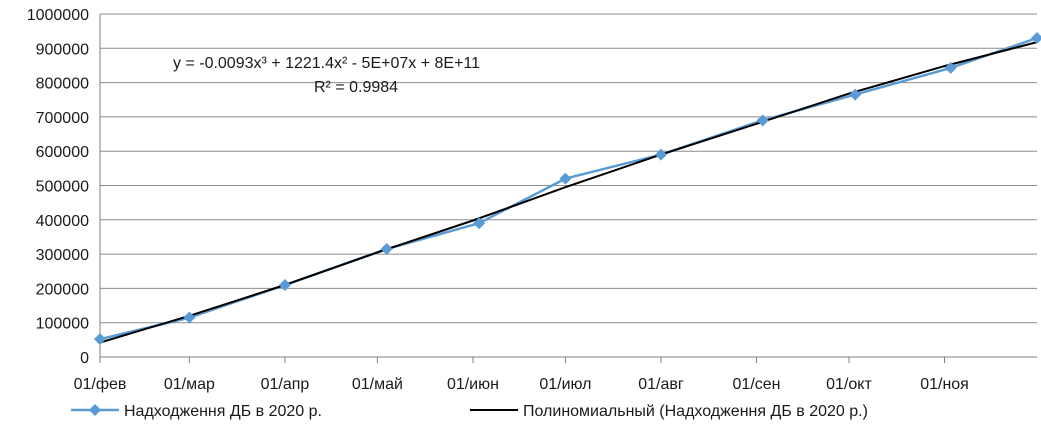  Describe the element at coordinates (356, 87) in the screenshot. I see `trendline-r-squared: R² = 0.9984` at that location.